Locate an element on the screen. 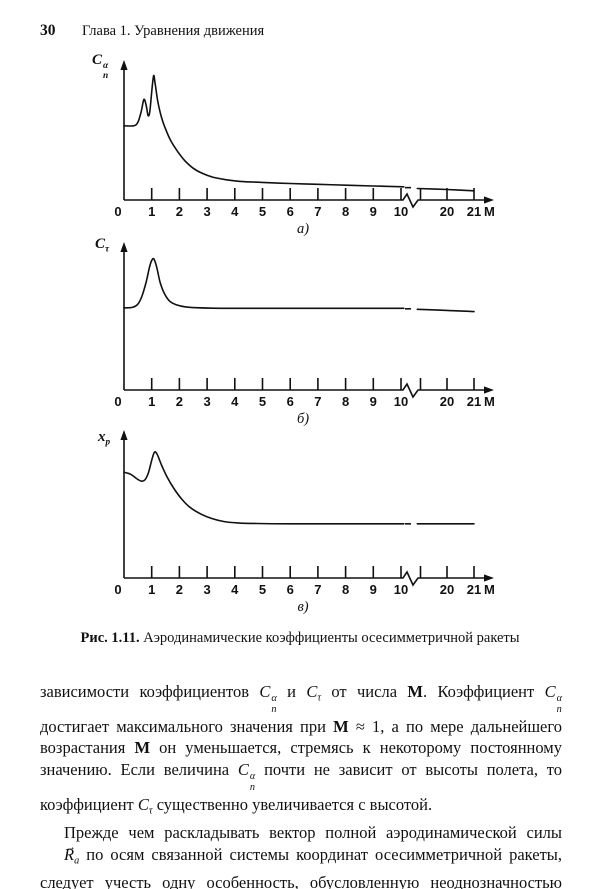 This screenshot has height=889, width=600. vector-arrow-icon: → is located at coordinates (70, 848).